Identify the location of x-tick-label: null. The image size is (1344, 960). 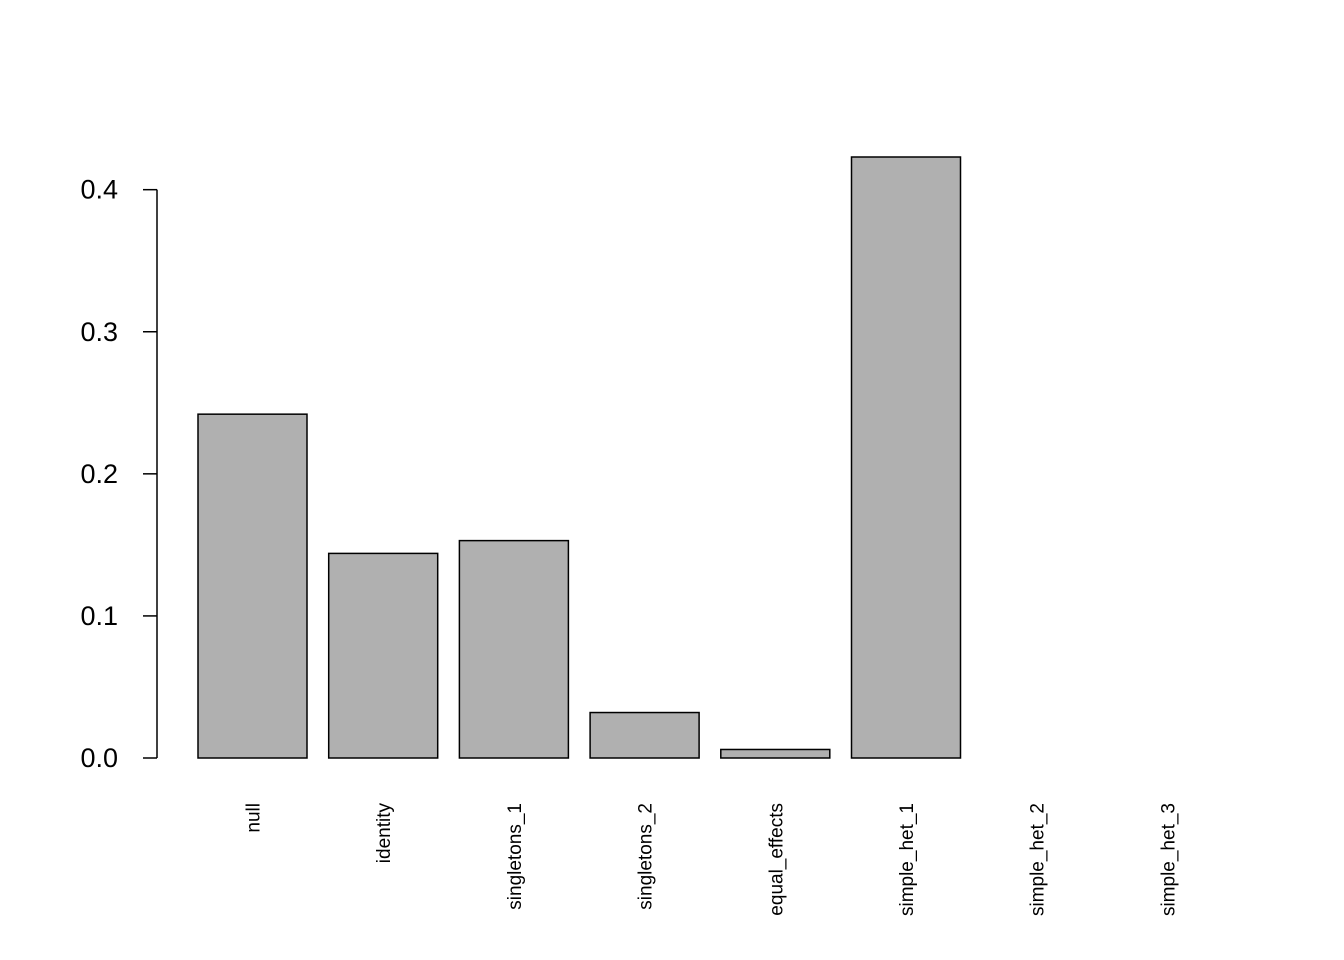
(254, 818).